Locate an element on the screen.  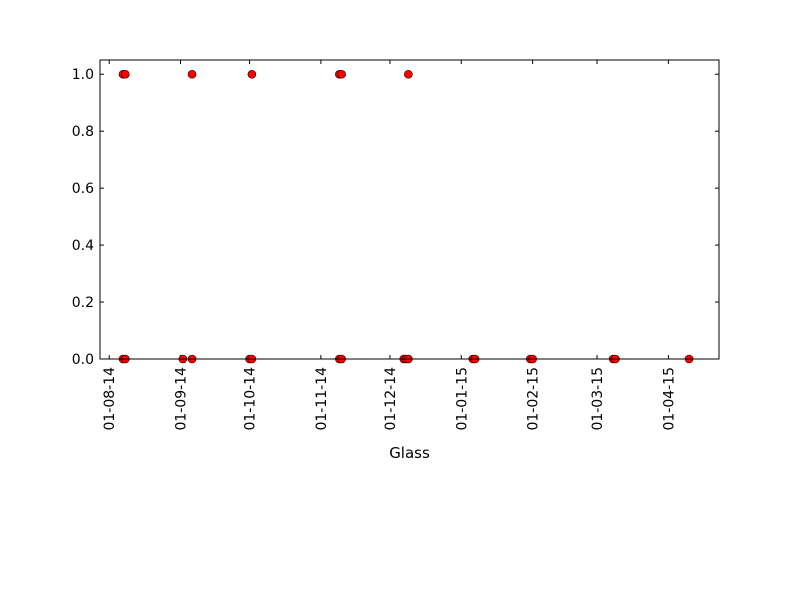
y-tick-label: 0.4 is located at coordinates (83, 246).